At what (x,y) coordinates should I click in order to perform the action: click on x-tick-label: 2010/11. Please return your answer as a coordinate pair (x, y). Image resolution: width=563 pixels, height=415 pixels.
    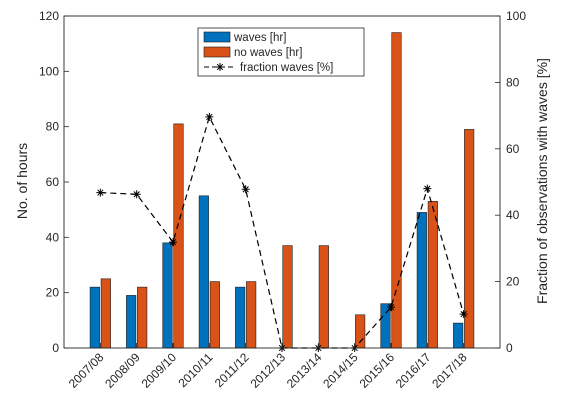
    Looking at the image, I should click on (196, 370).